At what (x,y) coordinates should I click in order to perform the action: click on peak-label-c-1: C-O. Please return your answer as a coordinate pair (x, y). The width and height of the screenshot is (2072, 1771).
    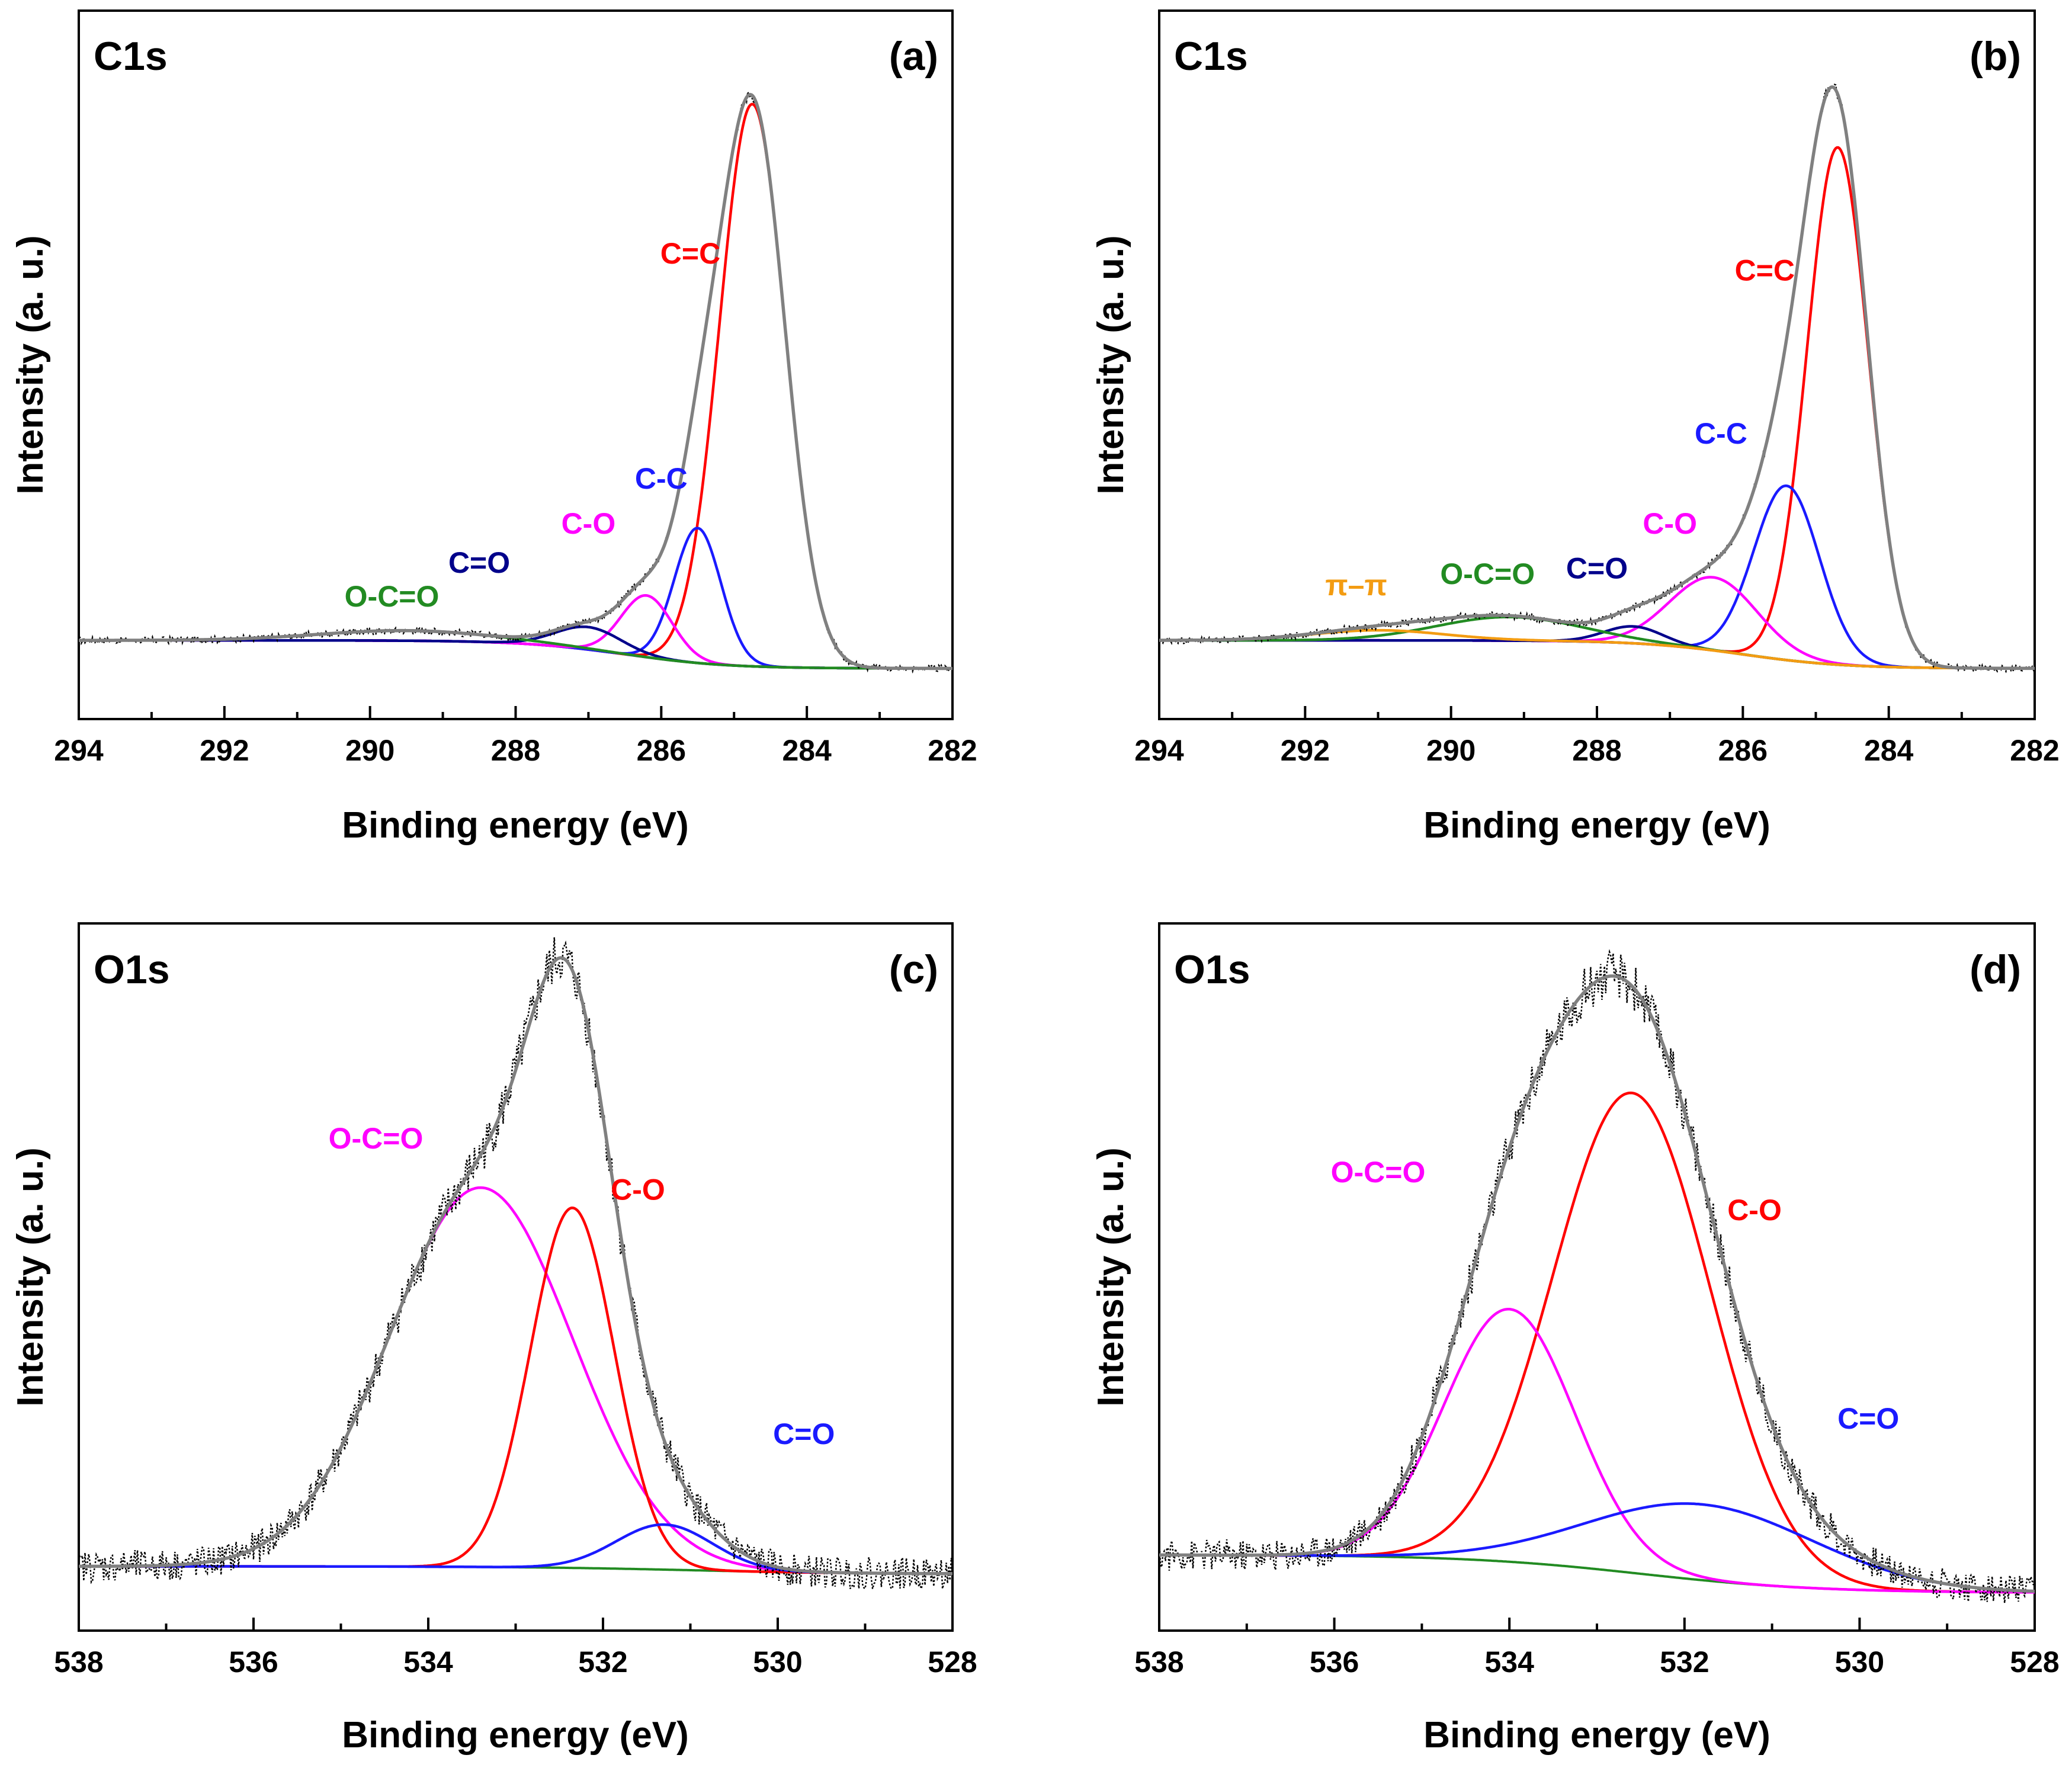
    Looking at the image, I should click on (638, 1190).